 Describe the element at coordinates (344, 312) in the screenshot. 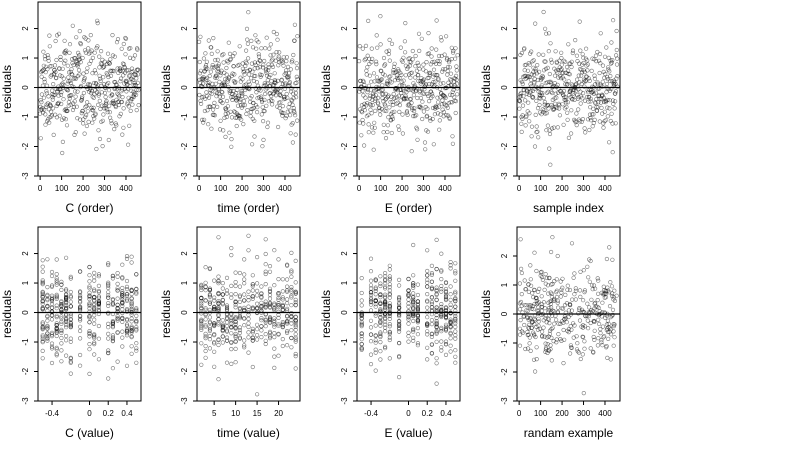

I see `y-tick-label: 0` at that location.